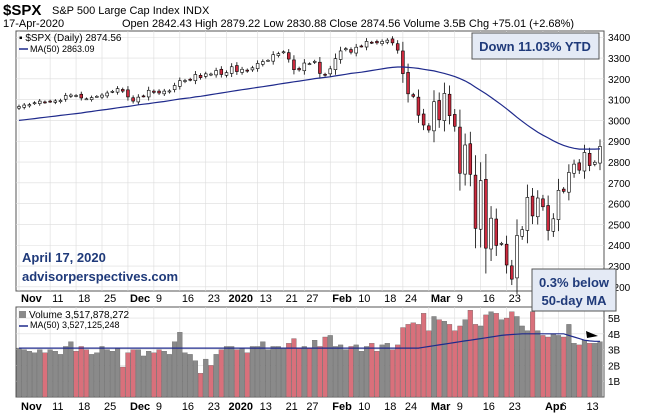  What do you see at coordinates (619, 288) in the screenshot?
I see `price-tick-label: 2200` at bounding box center [619, 288].